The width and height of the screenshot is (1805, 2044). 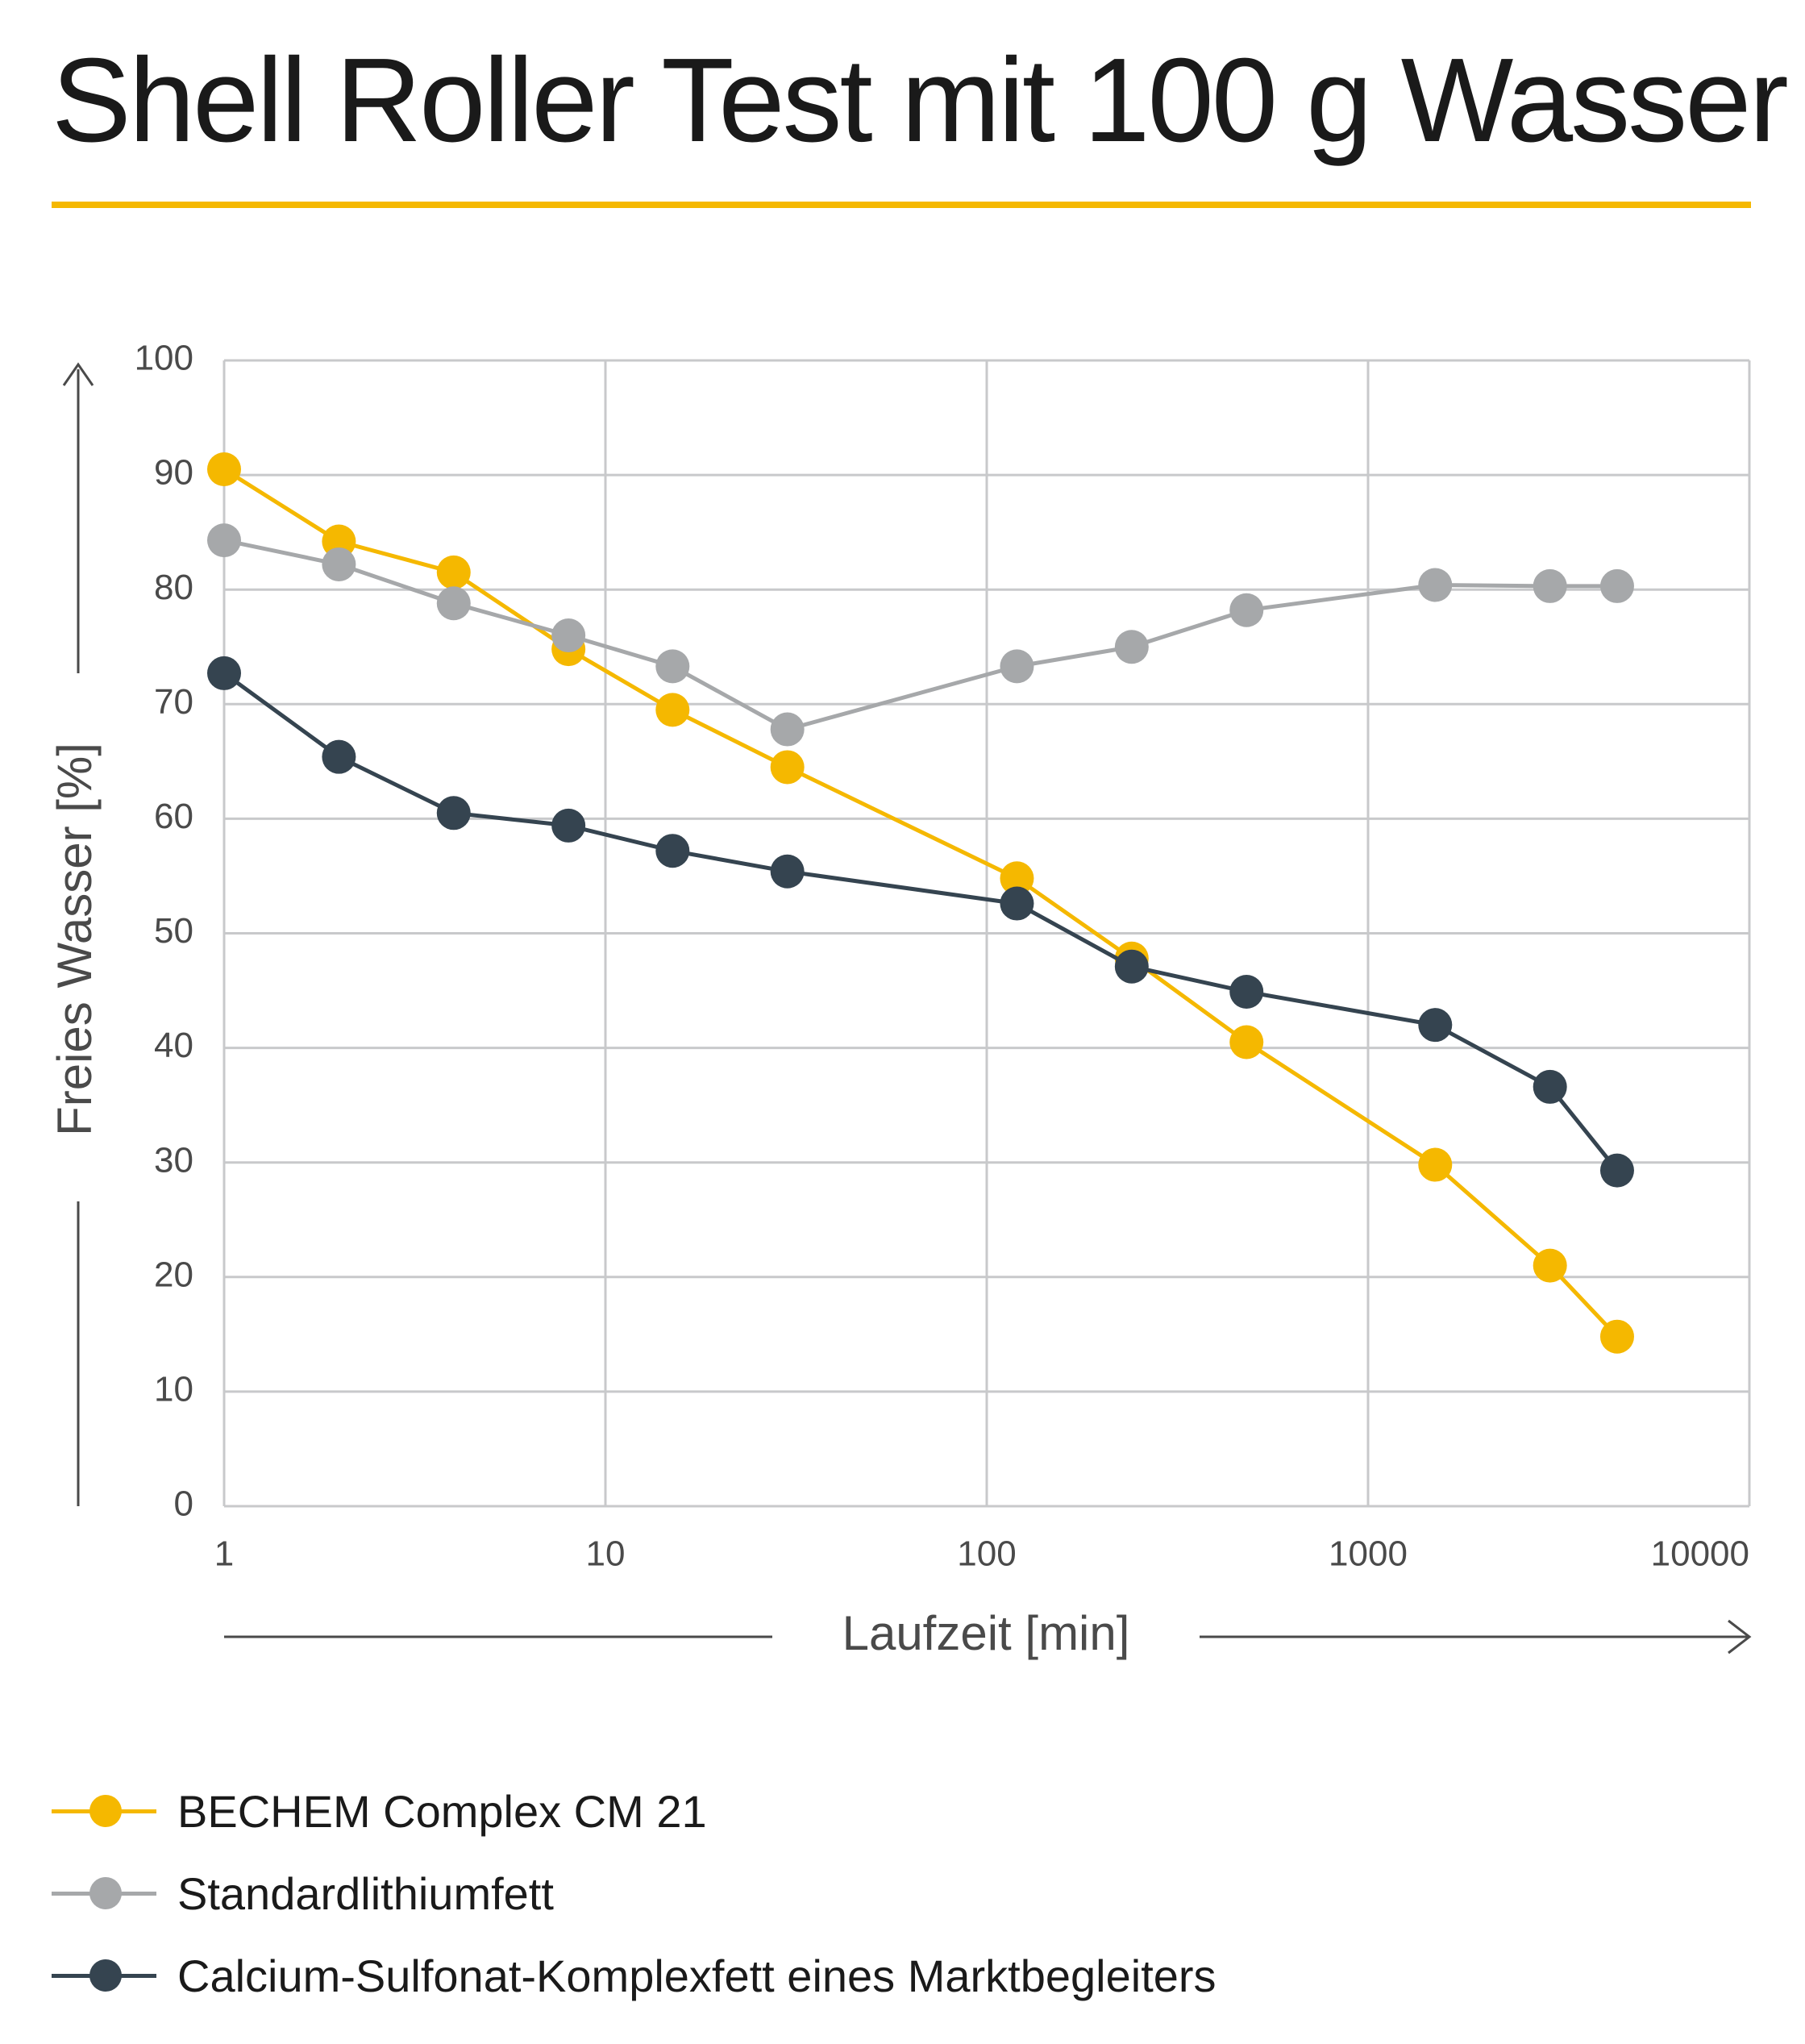 I want to click on y-tick-label: 0, so click(x=184, y=1504).